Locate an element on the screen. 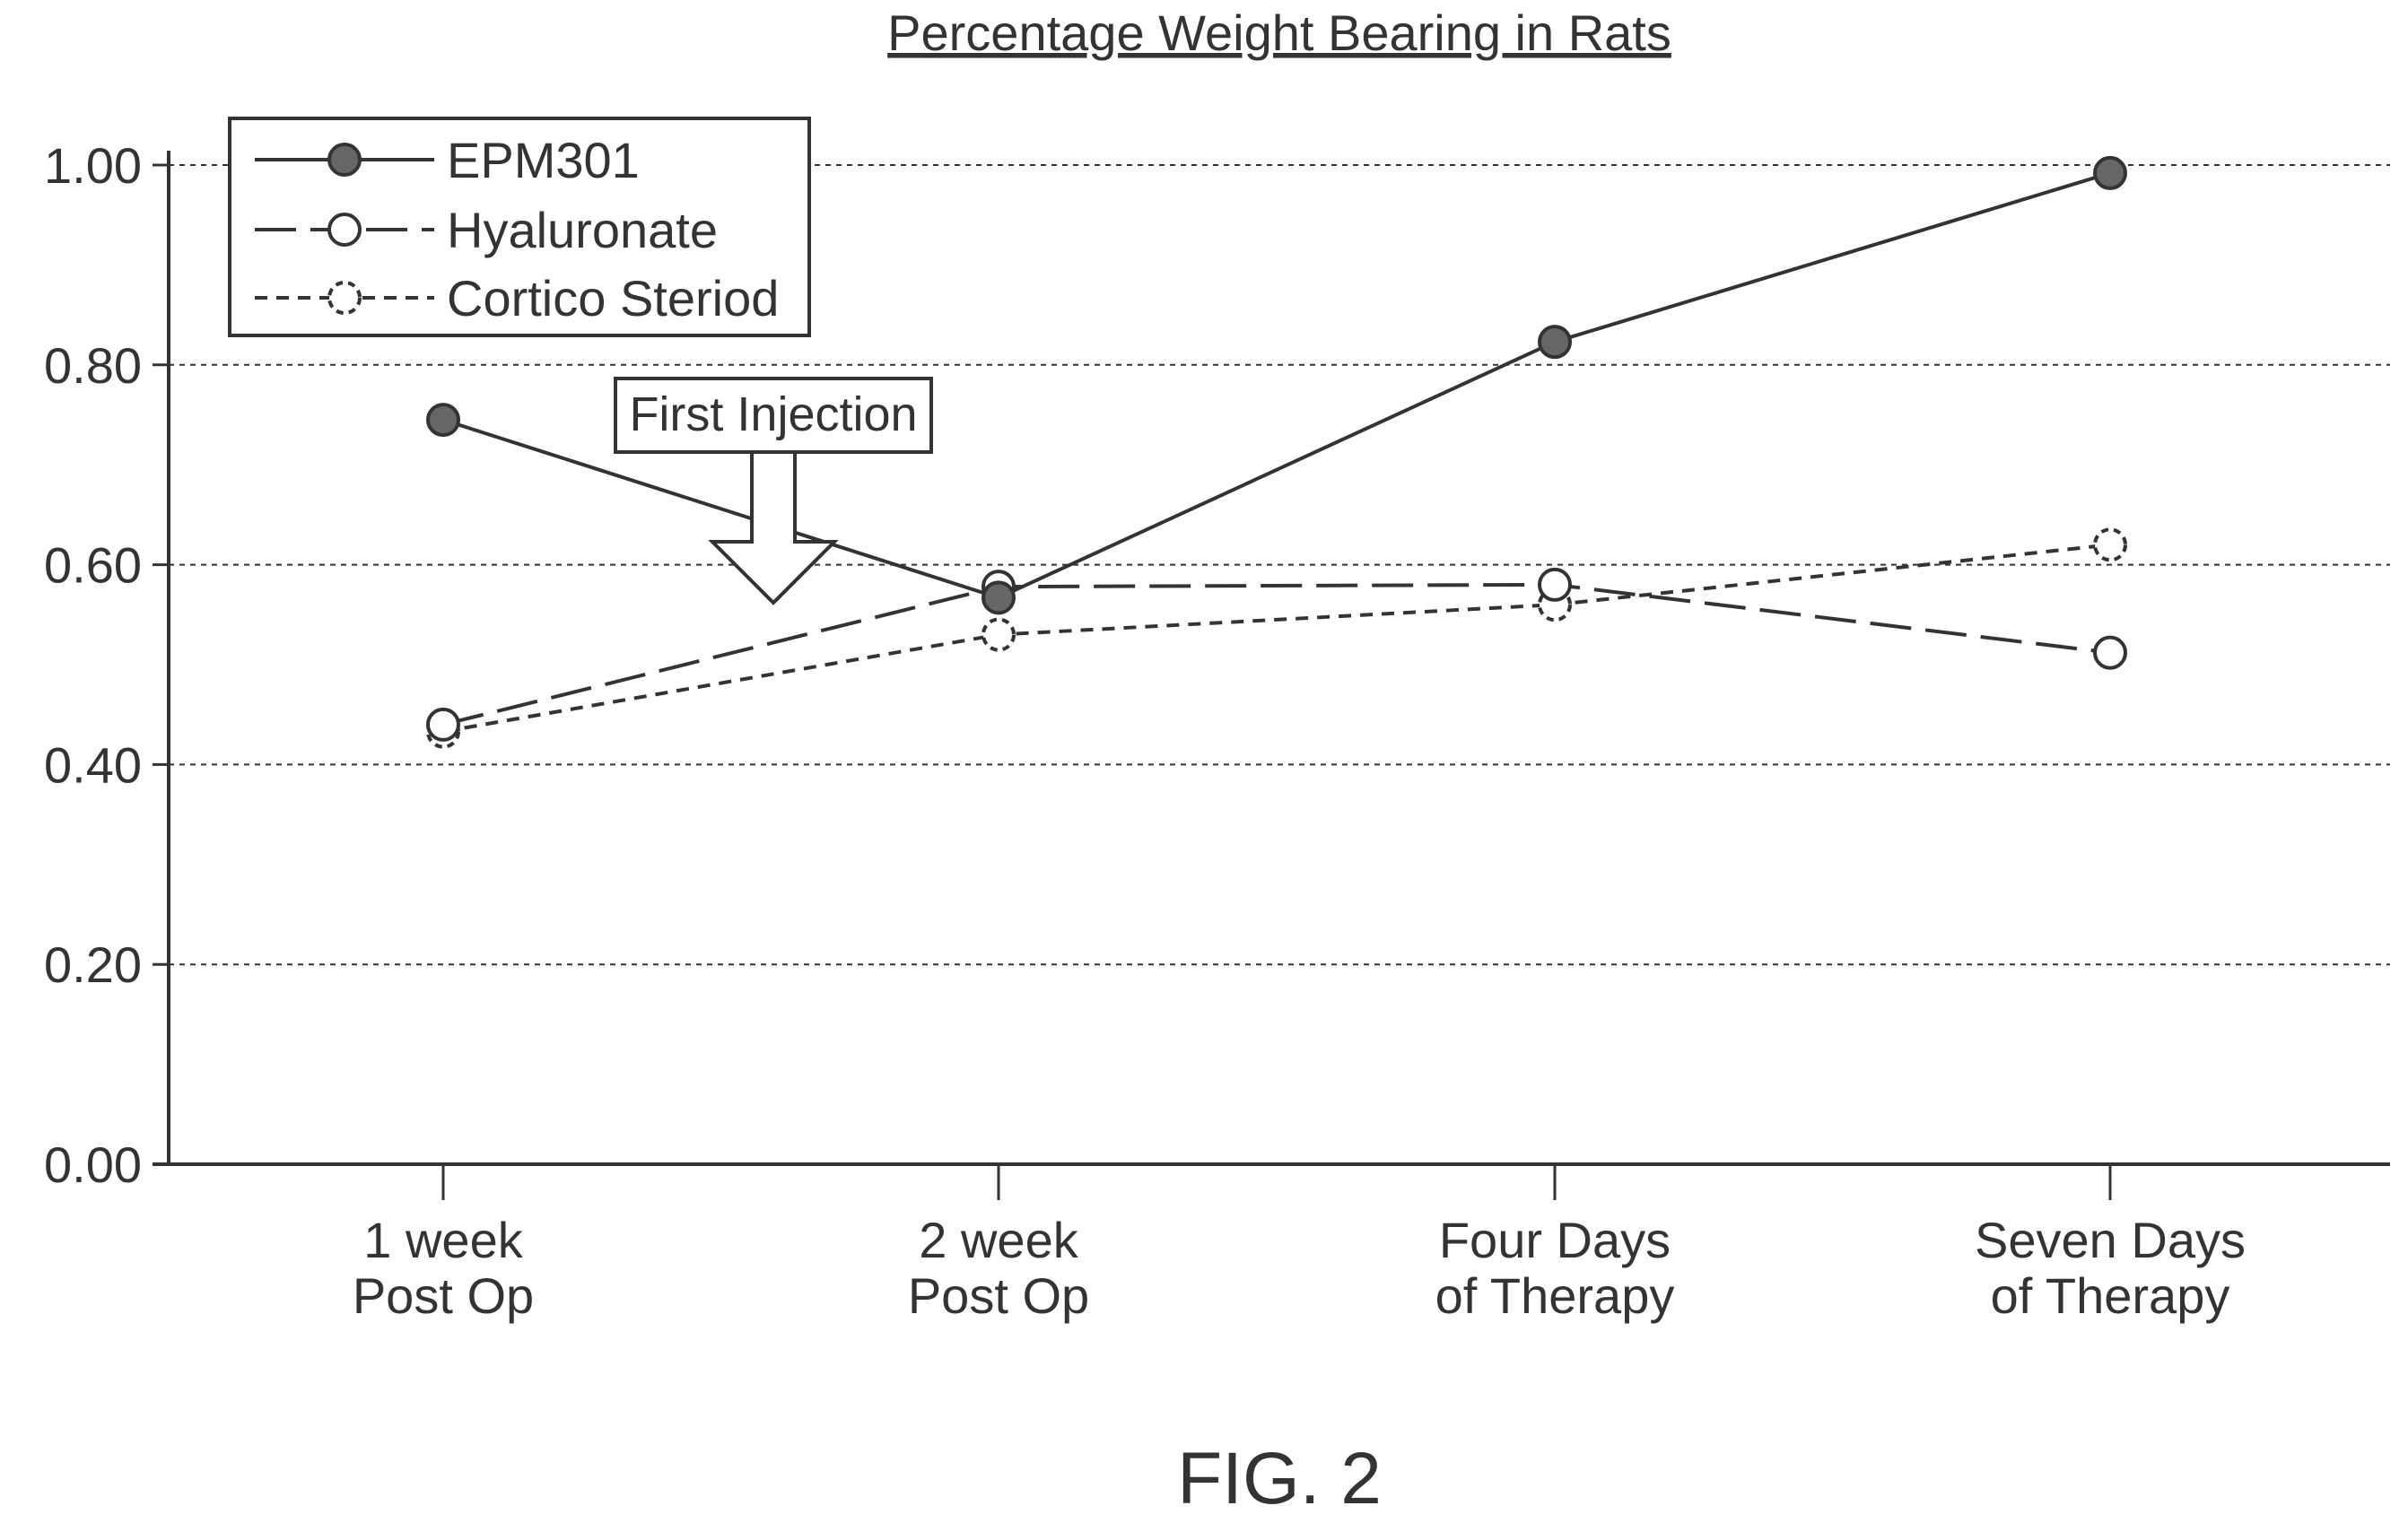 The image size is (2408, 1523). x-tick-label-line: 1 week is located at coordinates (443, 1240).